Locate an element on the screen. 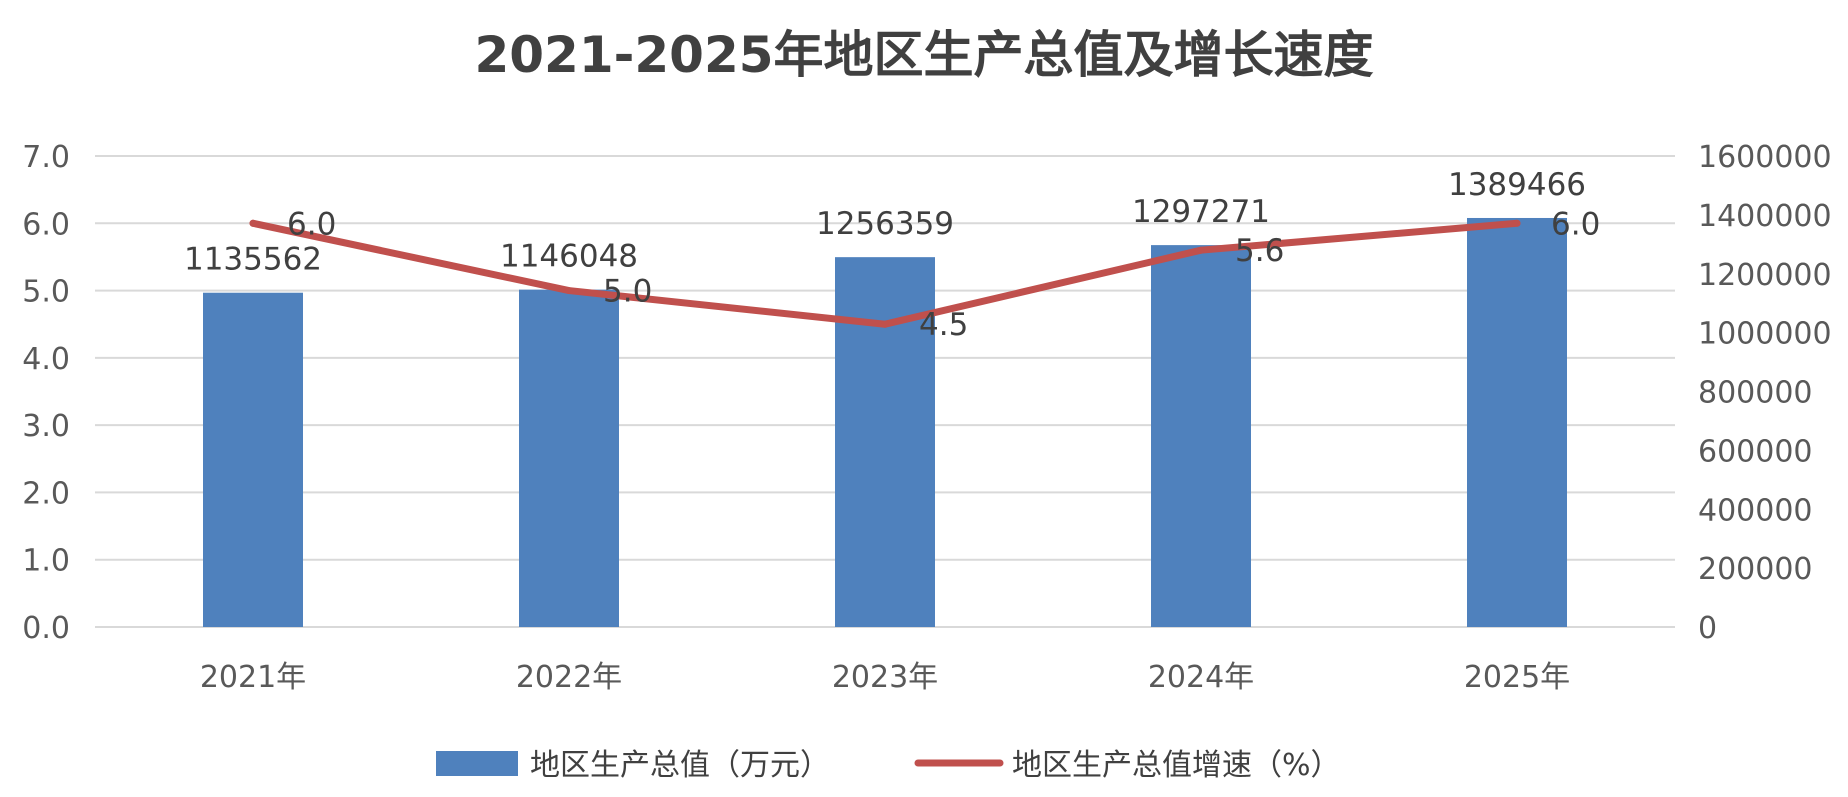 The image size is (1848, 797). right-tick-label: 200000 is located at coordinates (1755, 569).